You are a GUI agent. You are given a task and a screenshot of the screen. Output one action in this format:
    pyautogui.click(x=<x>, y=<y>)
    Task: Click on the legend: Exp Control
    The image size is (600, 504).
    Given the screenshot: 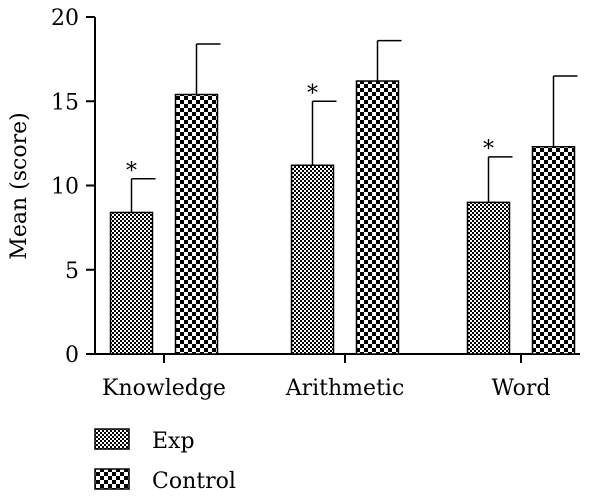 What is the action you would take?
    pyautogui.click(x=165, y=461)
    